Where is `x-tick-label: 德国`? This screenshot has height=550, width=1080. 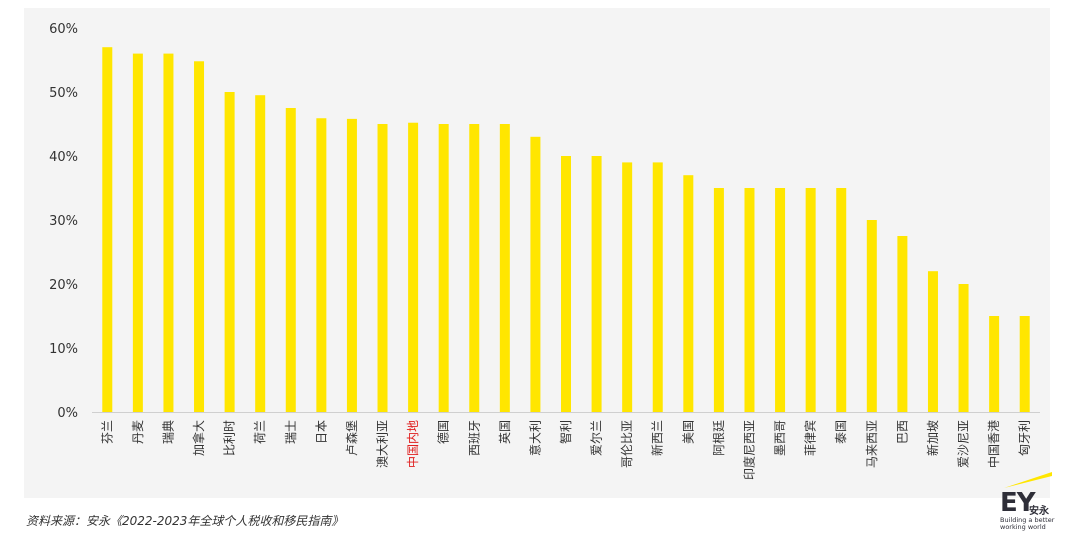
x-tick-label: 德国 is located at coordinates (443, 432).